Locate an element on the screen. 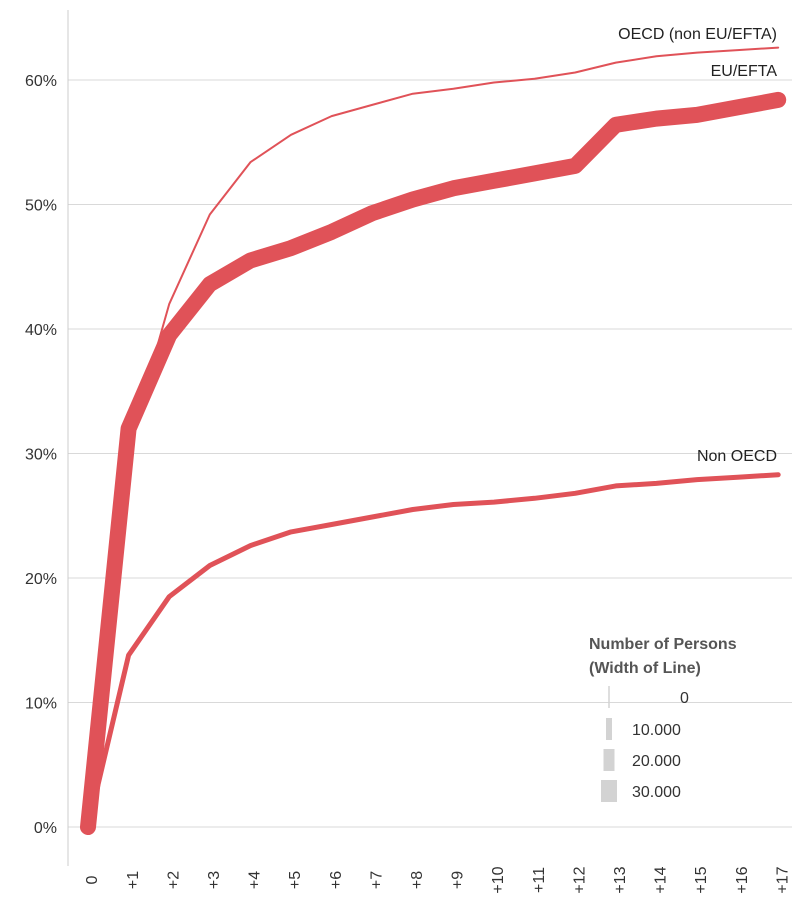  series-label-non-oecd: Non OECD is located at coordinates (737, 456).